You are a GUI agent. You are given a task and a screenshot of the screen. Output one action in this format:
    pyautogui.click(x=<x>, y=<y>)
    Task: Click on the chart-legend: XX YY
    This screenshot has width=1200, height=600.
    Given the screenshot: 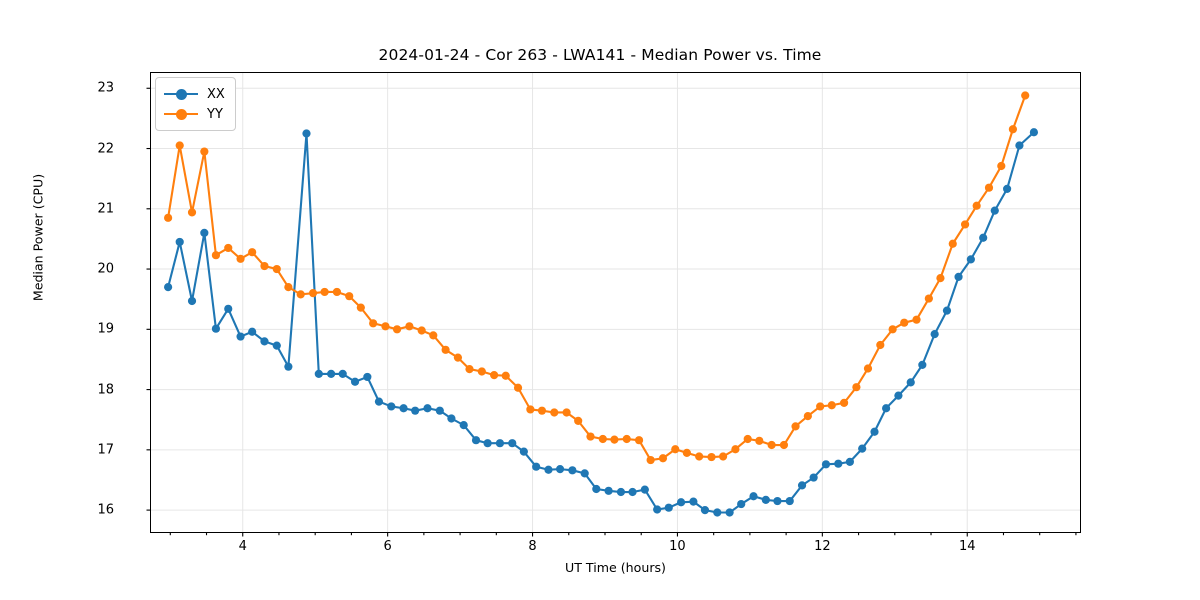 What is the action you would take?
    pyautogui.click(x=195, y=104)
    